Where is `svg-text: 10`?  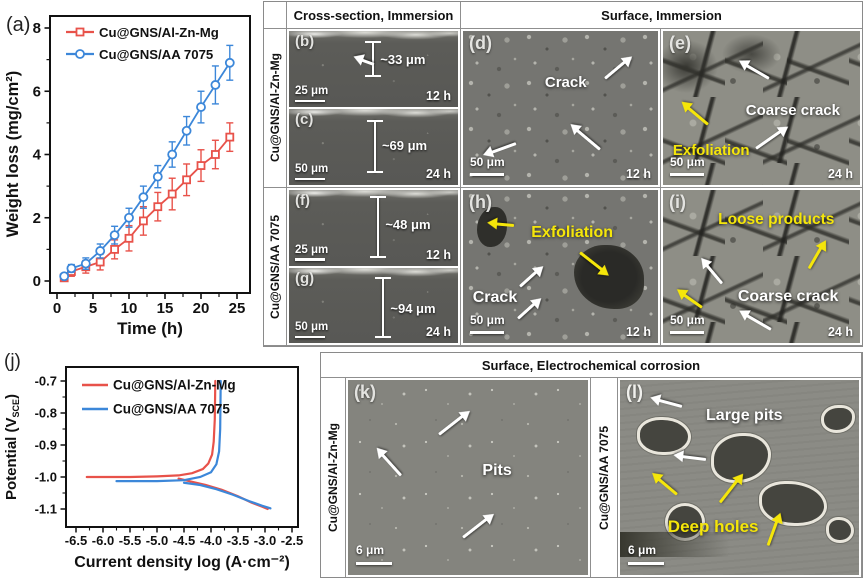
svg-text: 10 is located at coordinates (129, 308).